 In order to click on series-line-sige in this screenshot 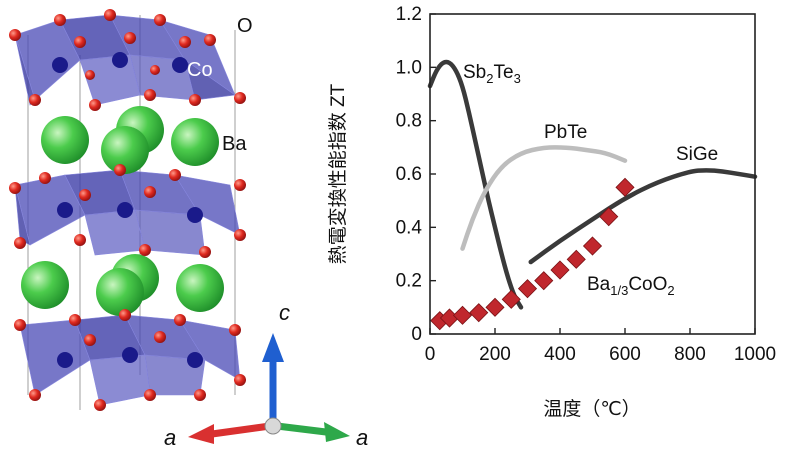, I will do `click(643, 216)`.